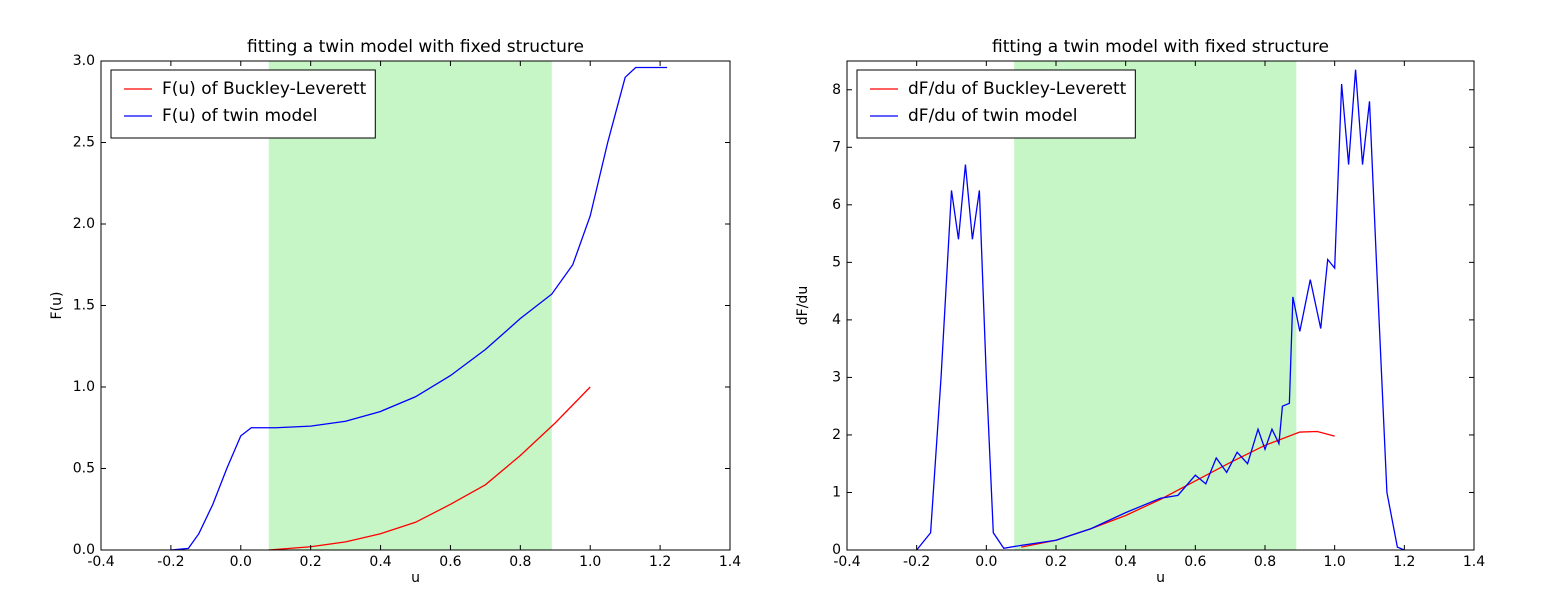  What do you see at coordinates (836, 435) in the screenshot?
I see `y-tick-label: 2` at bounding box center [836, 435].